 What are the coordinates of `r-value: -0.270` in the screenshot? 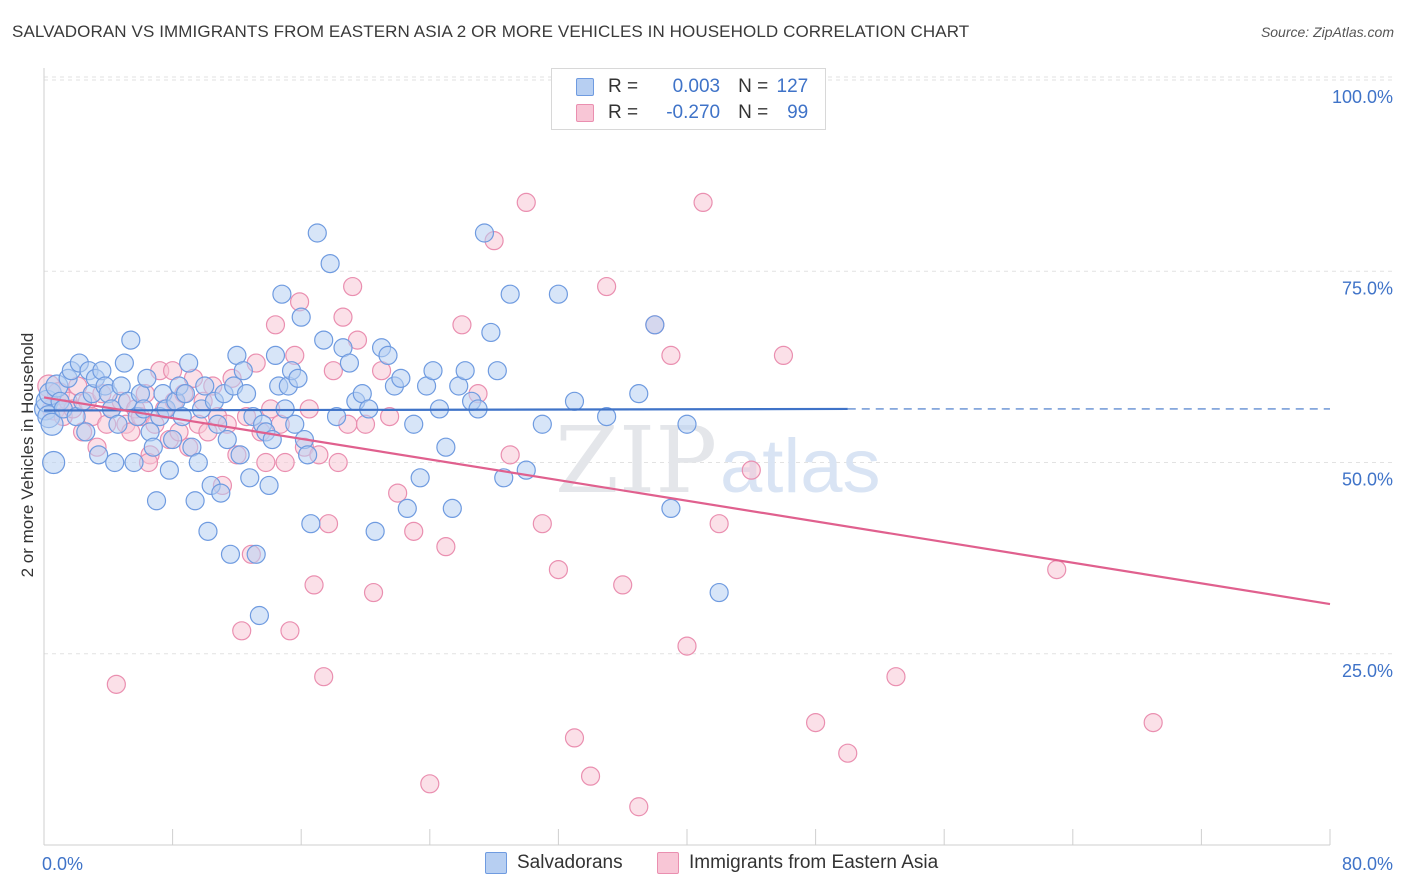 It's located at (693, 112).